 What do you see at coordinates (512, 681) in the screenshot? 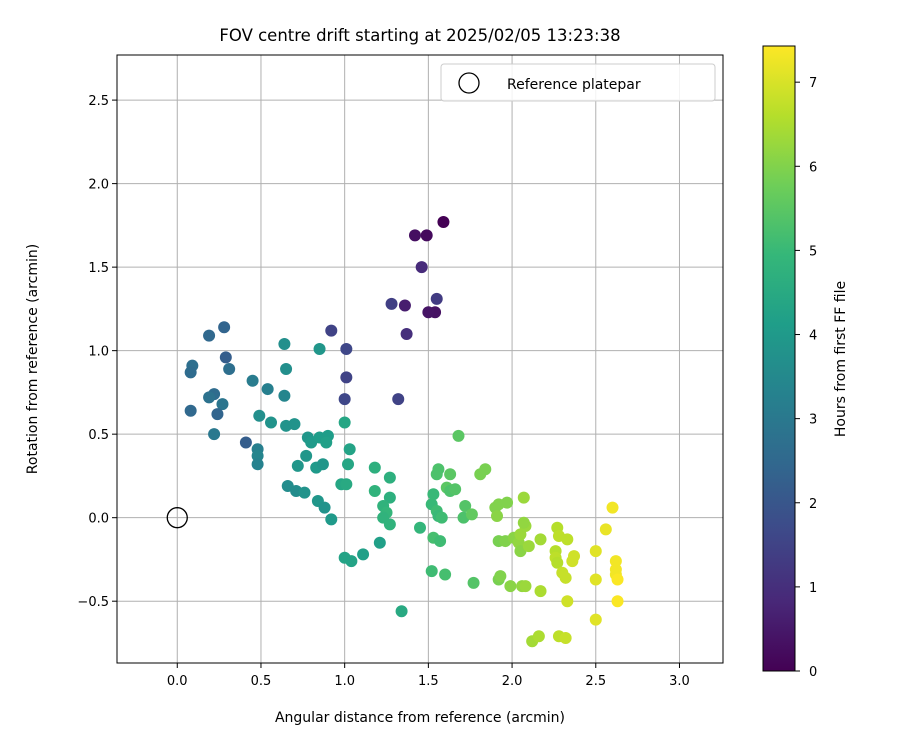
I see `x-tick-label: 2.0` at bounding box center [512, 681].